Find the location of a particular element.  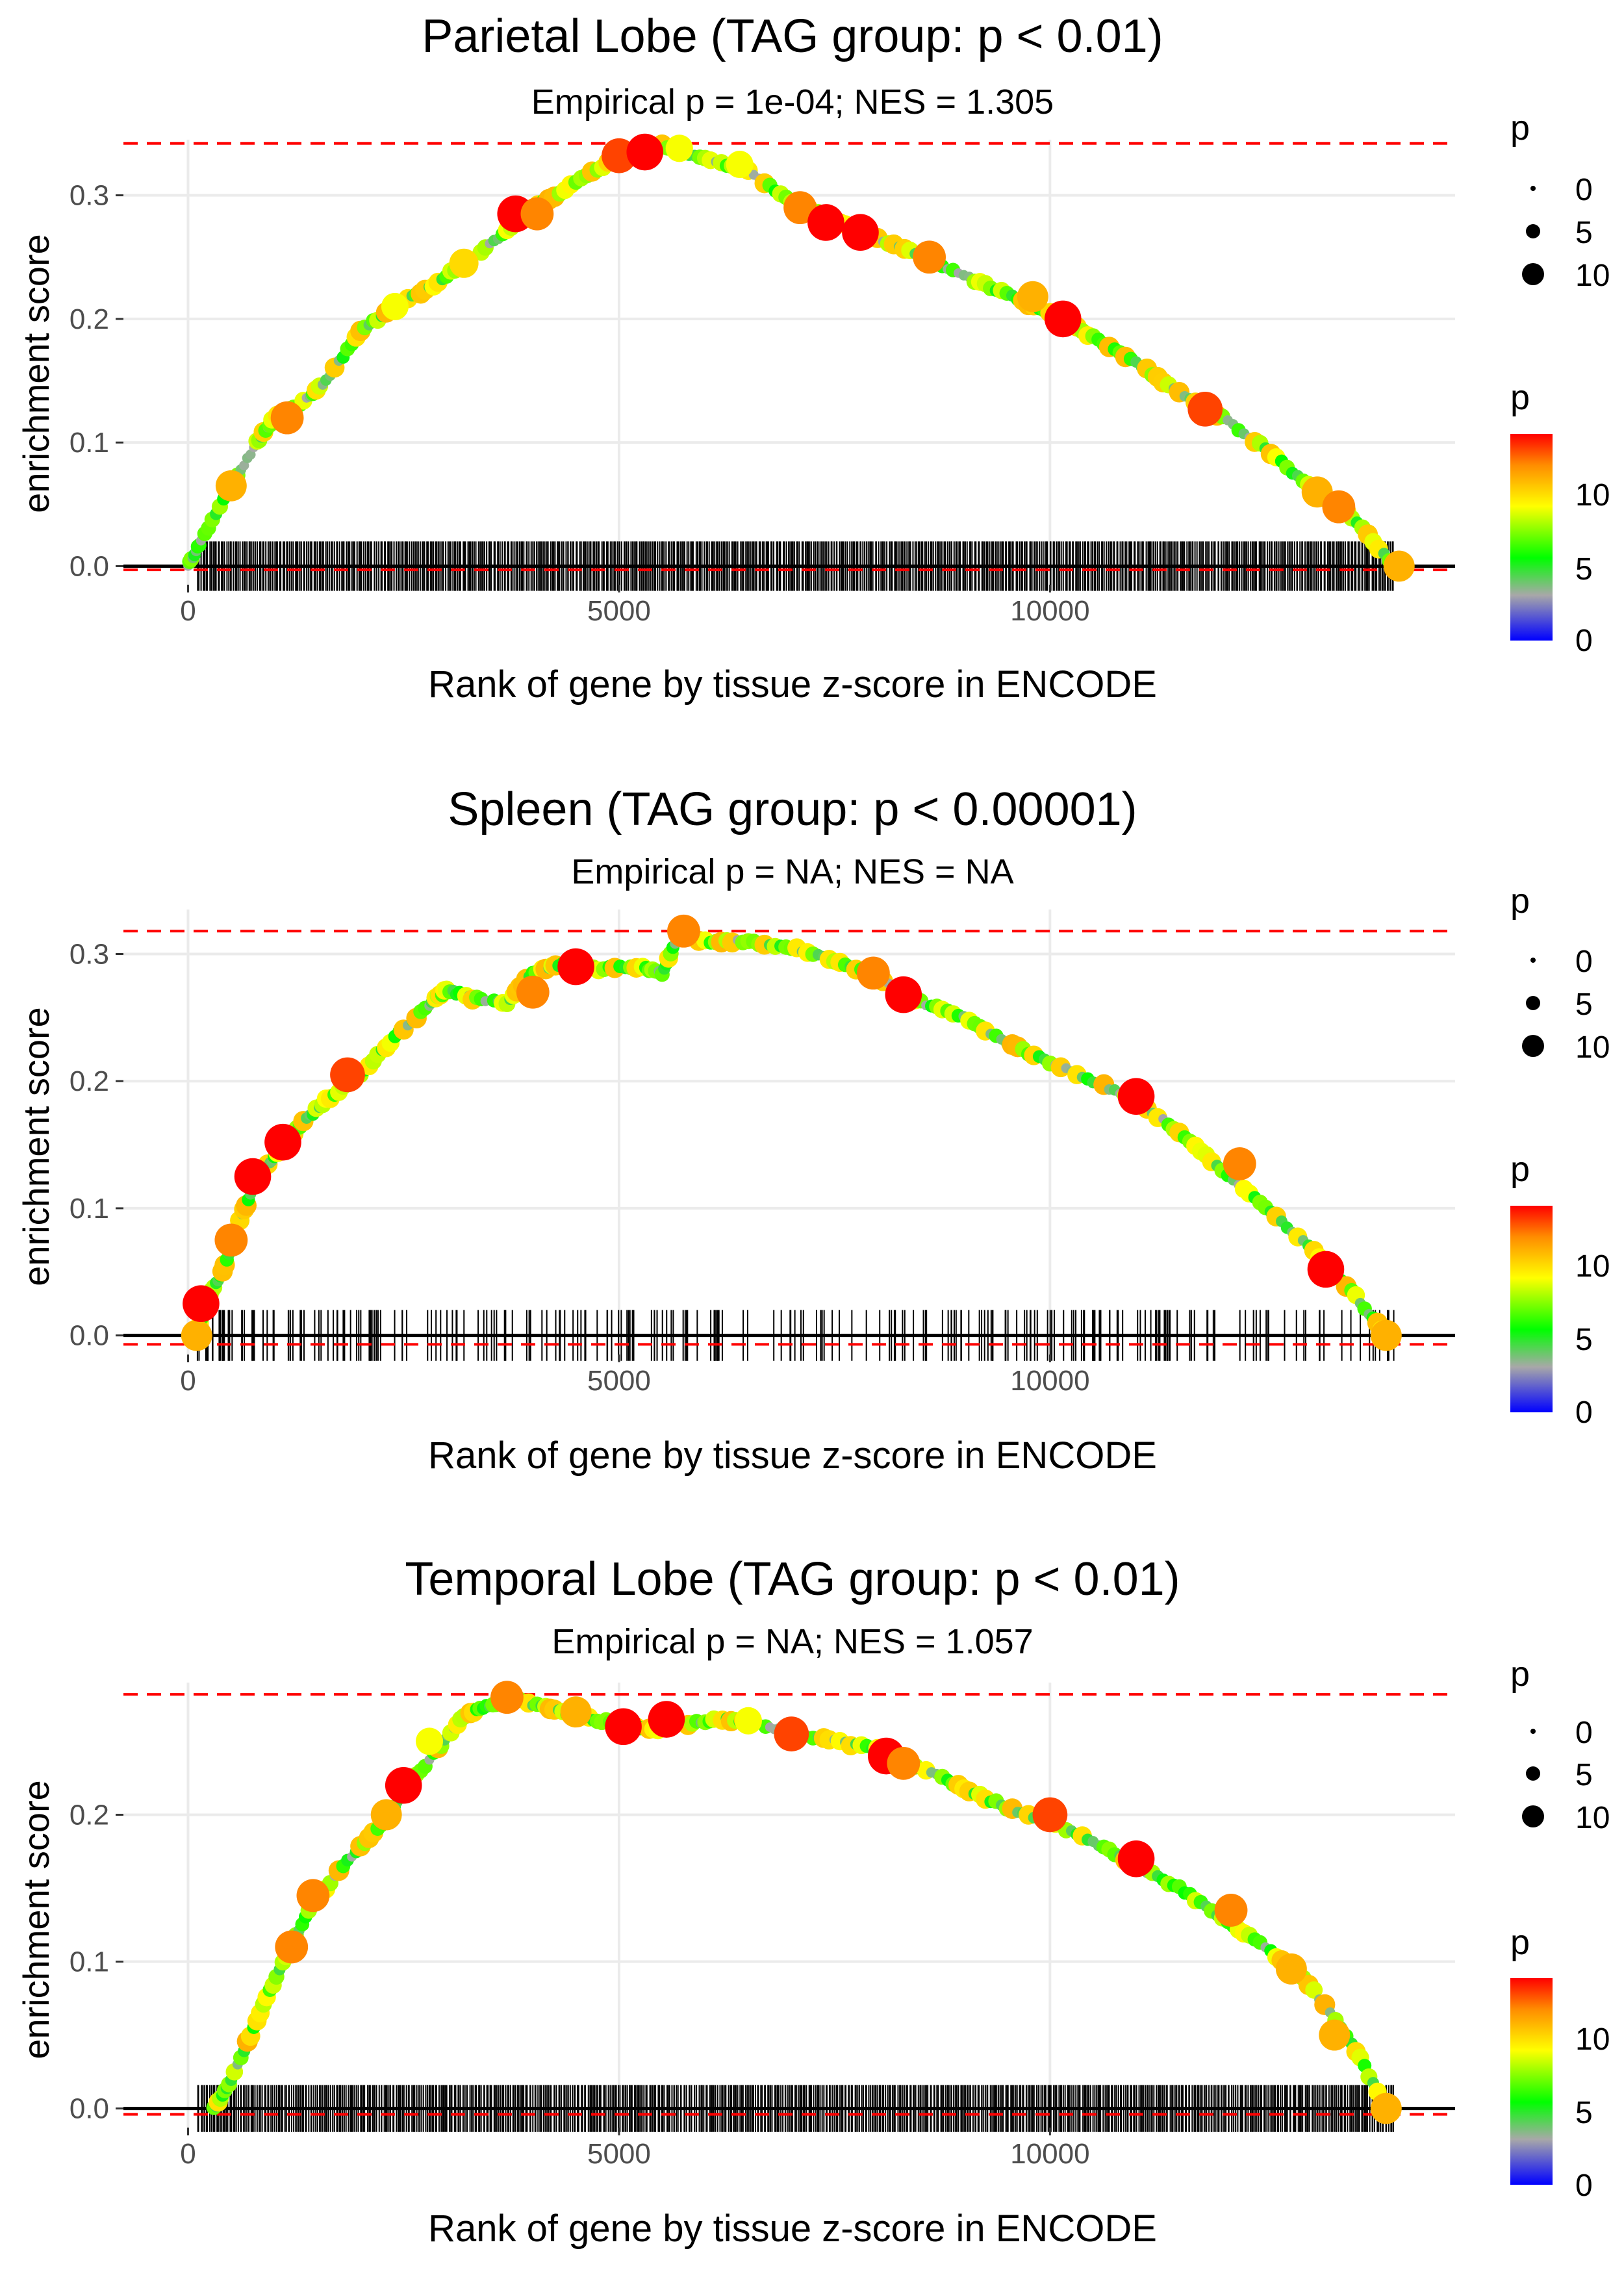

colorbar-tick-label: 10 is located at coordinates (1592, 2040).